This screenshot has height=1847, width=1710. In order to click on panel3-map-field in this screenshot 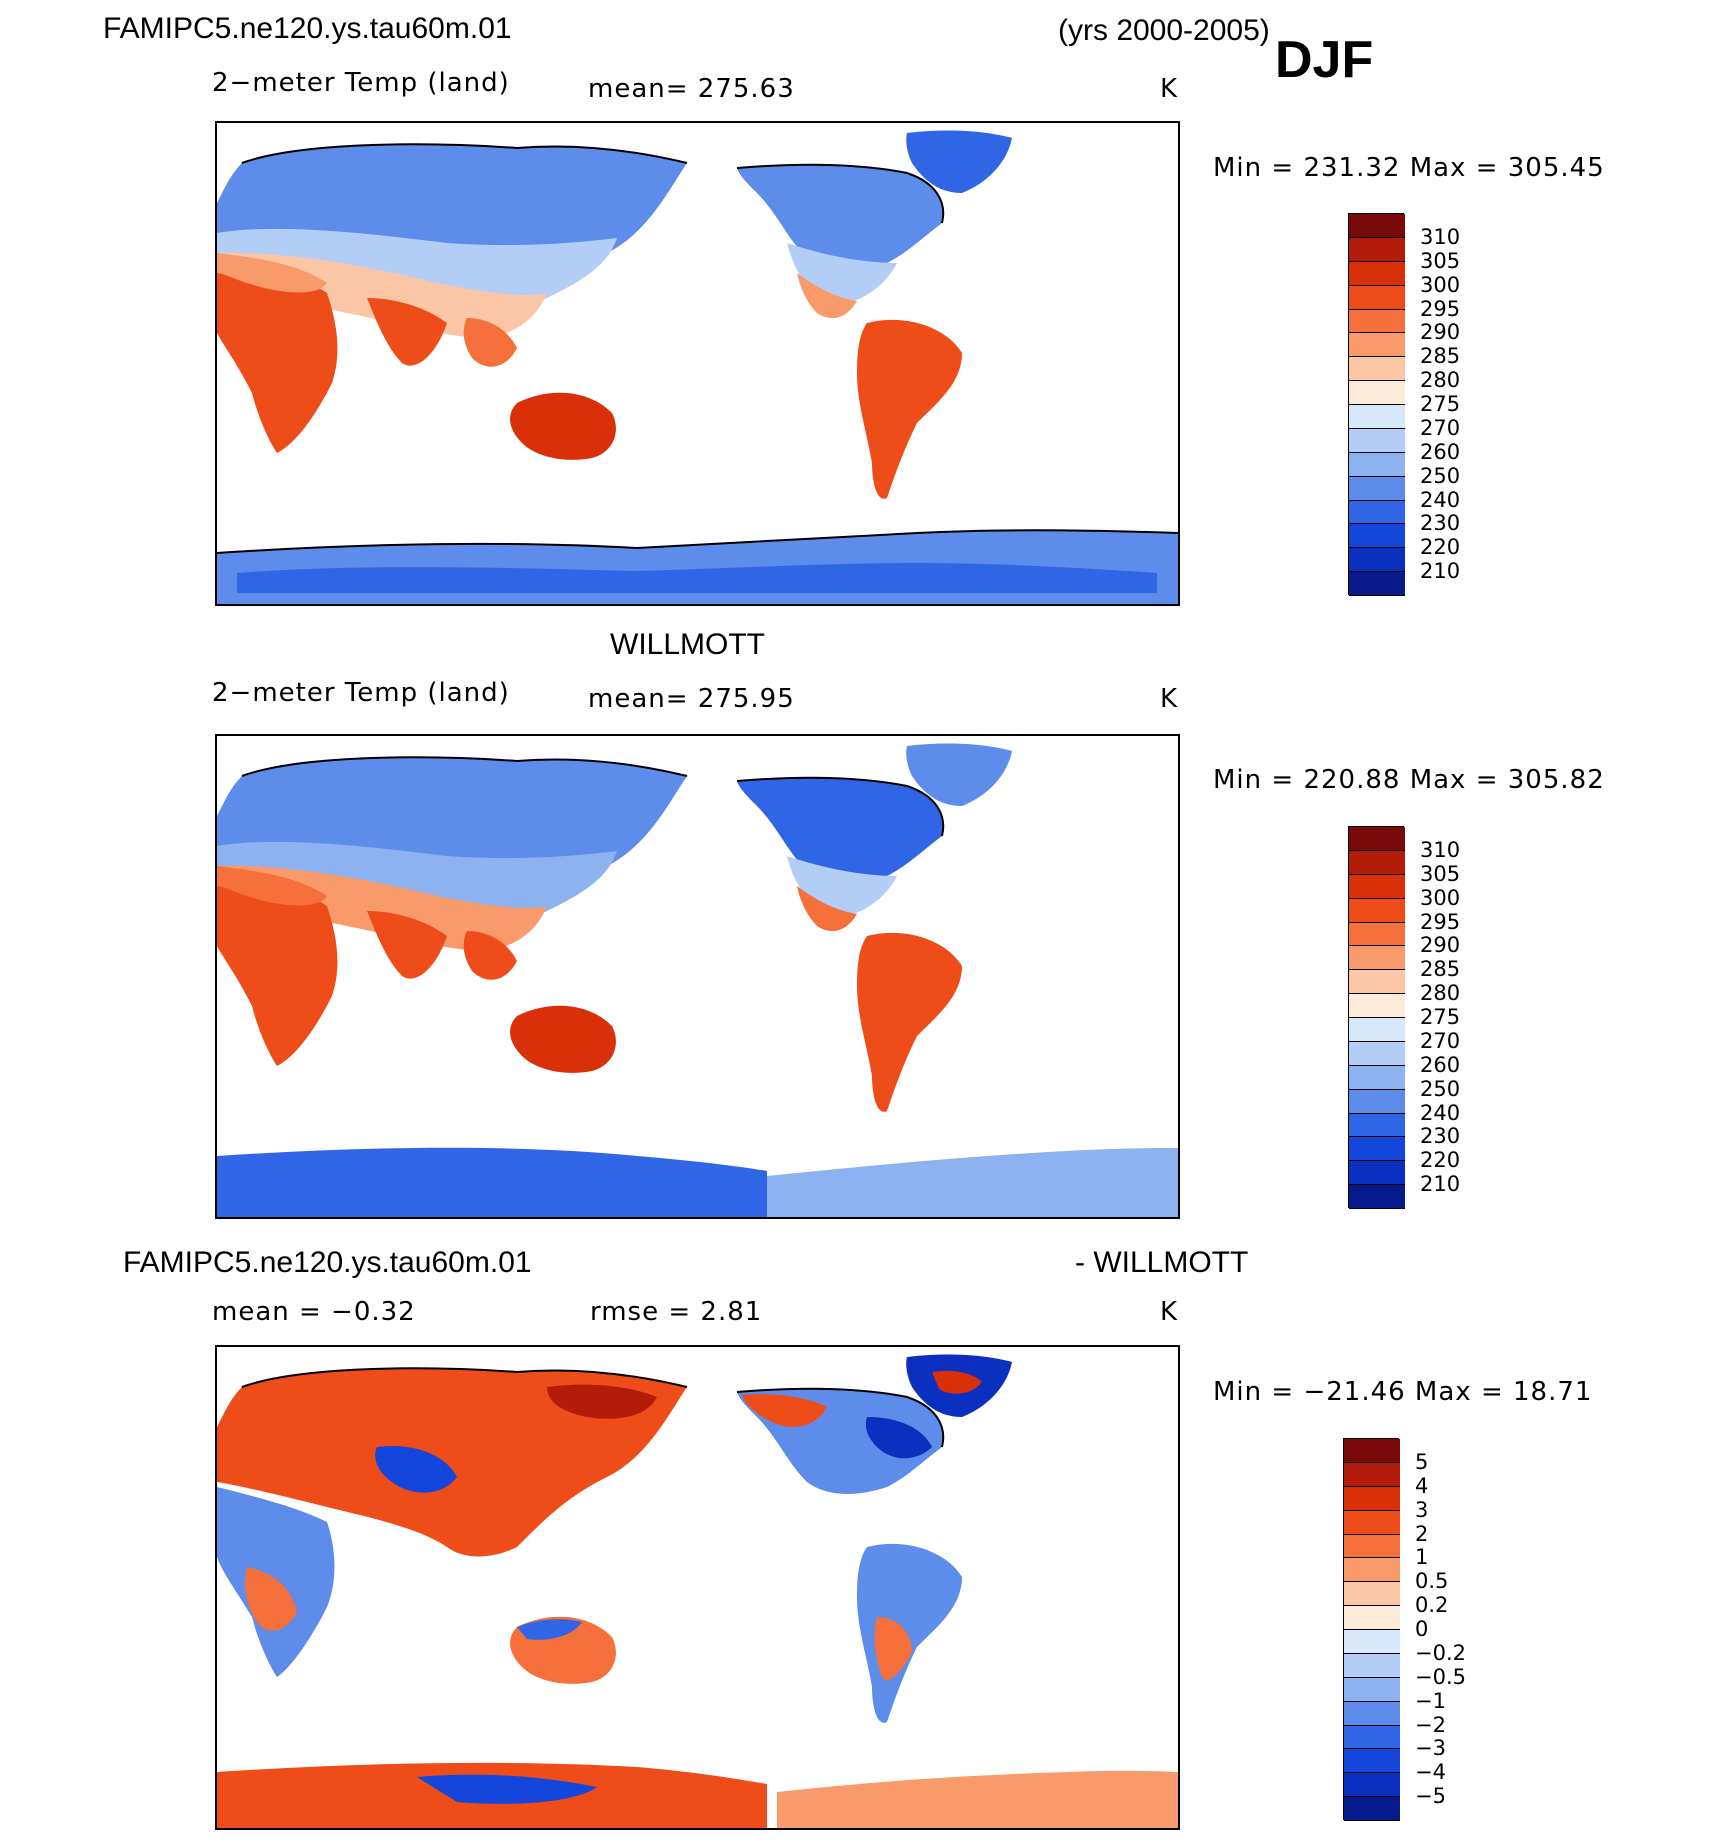, I will do `click(697, 1591)`.